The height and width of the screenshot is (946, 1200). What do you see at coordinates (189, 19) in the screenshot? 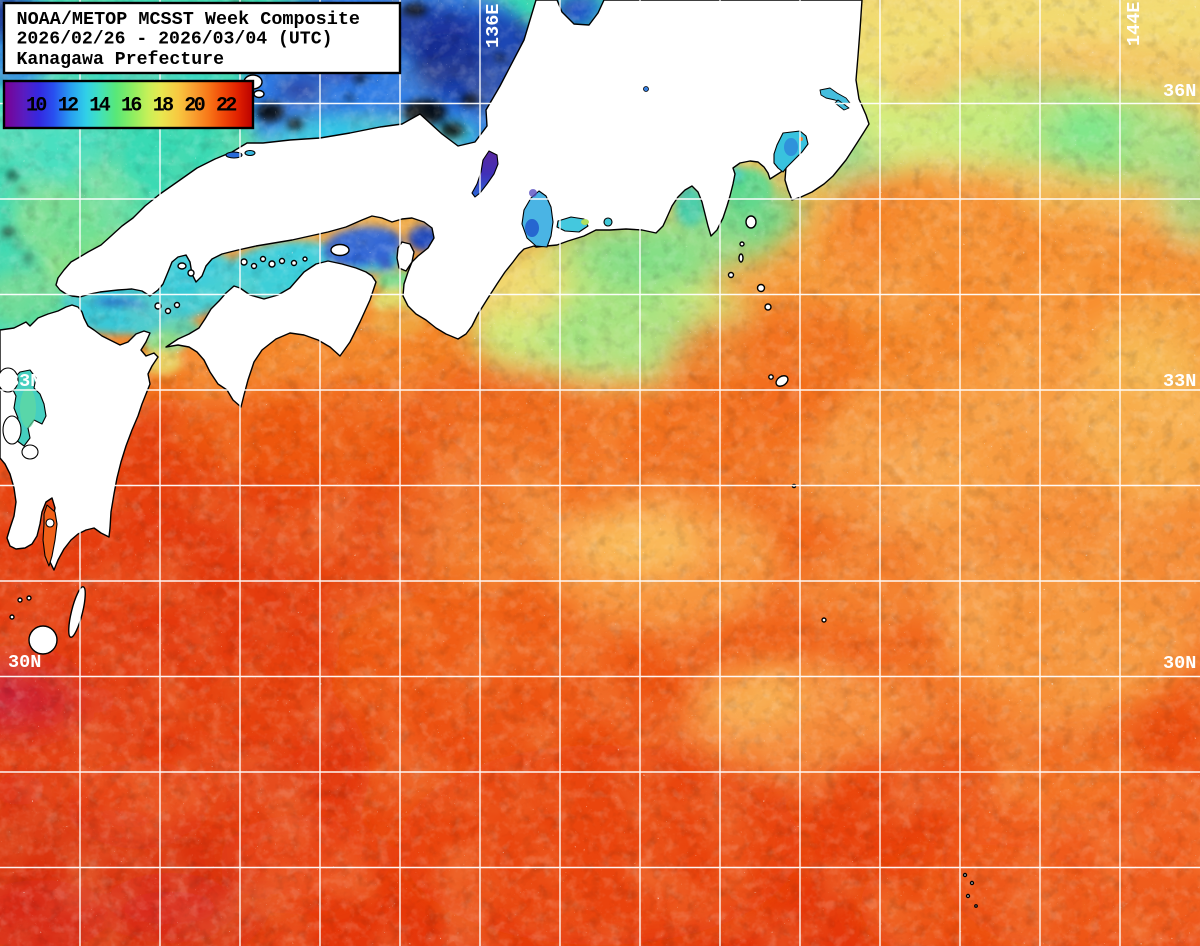
I see `svg-text:NOAA/METOP MCSST Week Composit: NOAA/METOP MCSST Week Composite` at bounding box center [189, 19].